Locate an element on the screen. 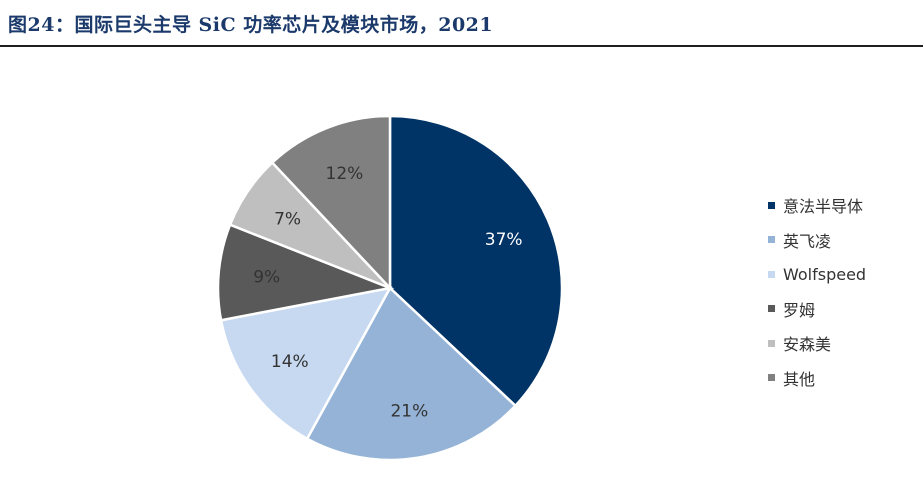 The height and width of the screenshot is (487, 923). legend-item: 英飞凌 is located at coordinates (817, 240).